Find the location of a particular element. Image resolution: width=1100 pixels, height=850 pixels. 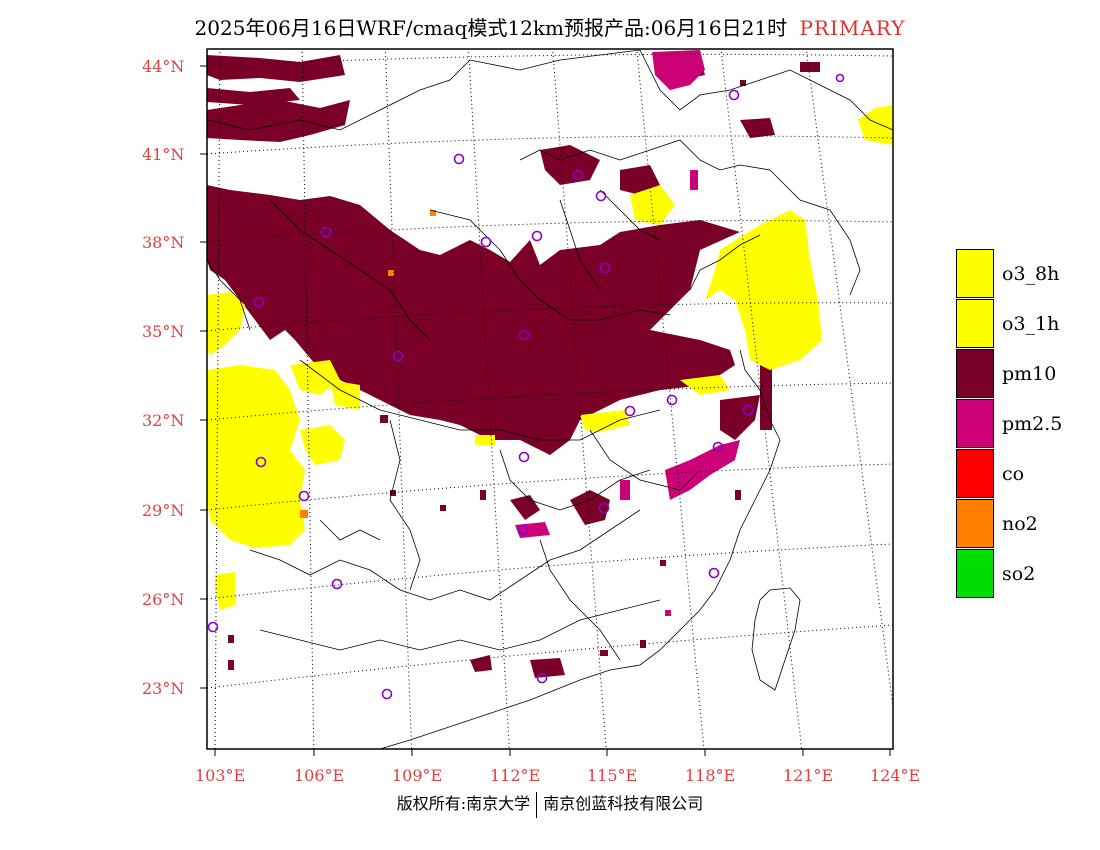

legend-label: o3_1h is located at coordinates (1031, 324).